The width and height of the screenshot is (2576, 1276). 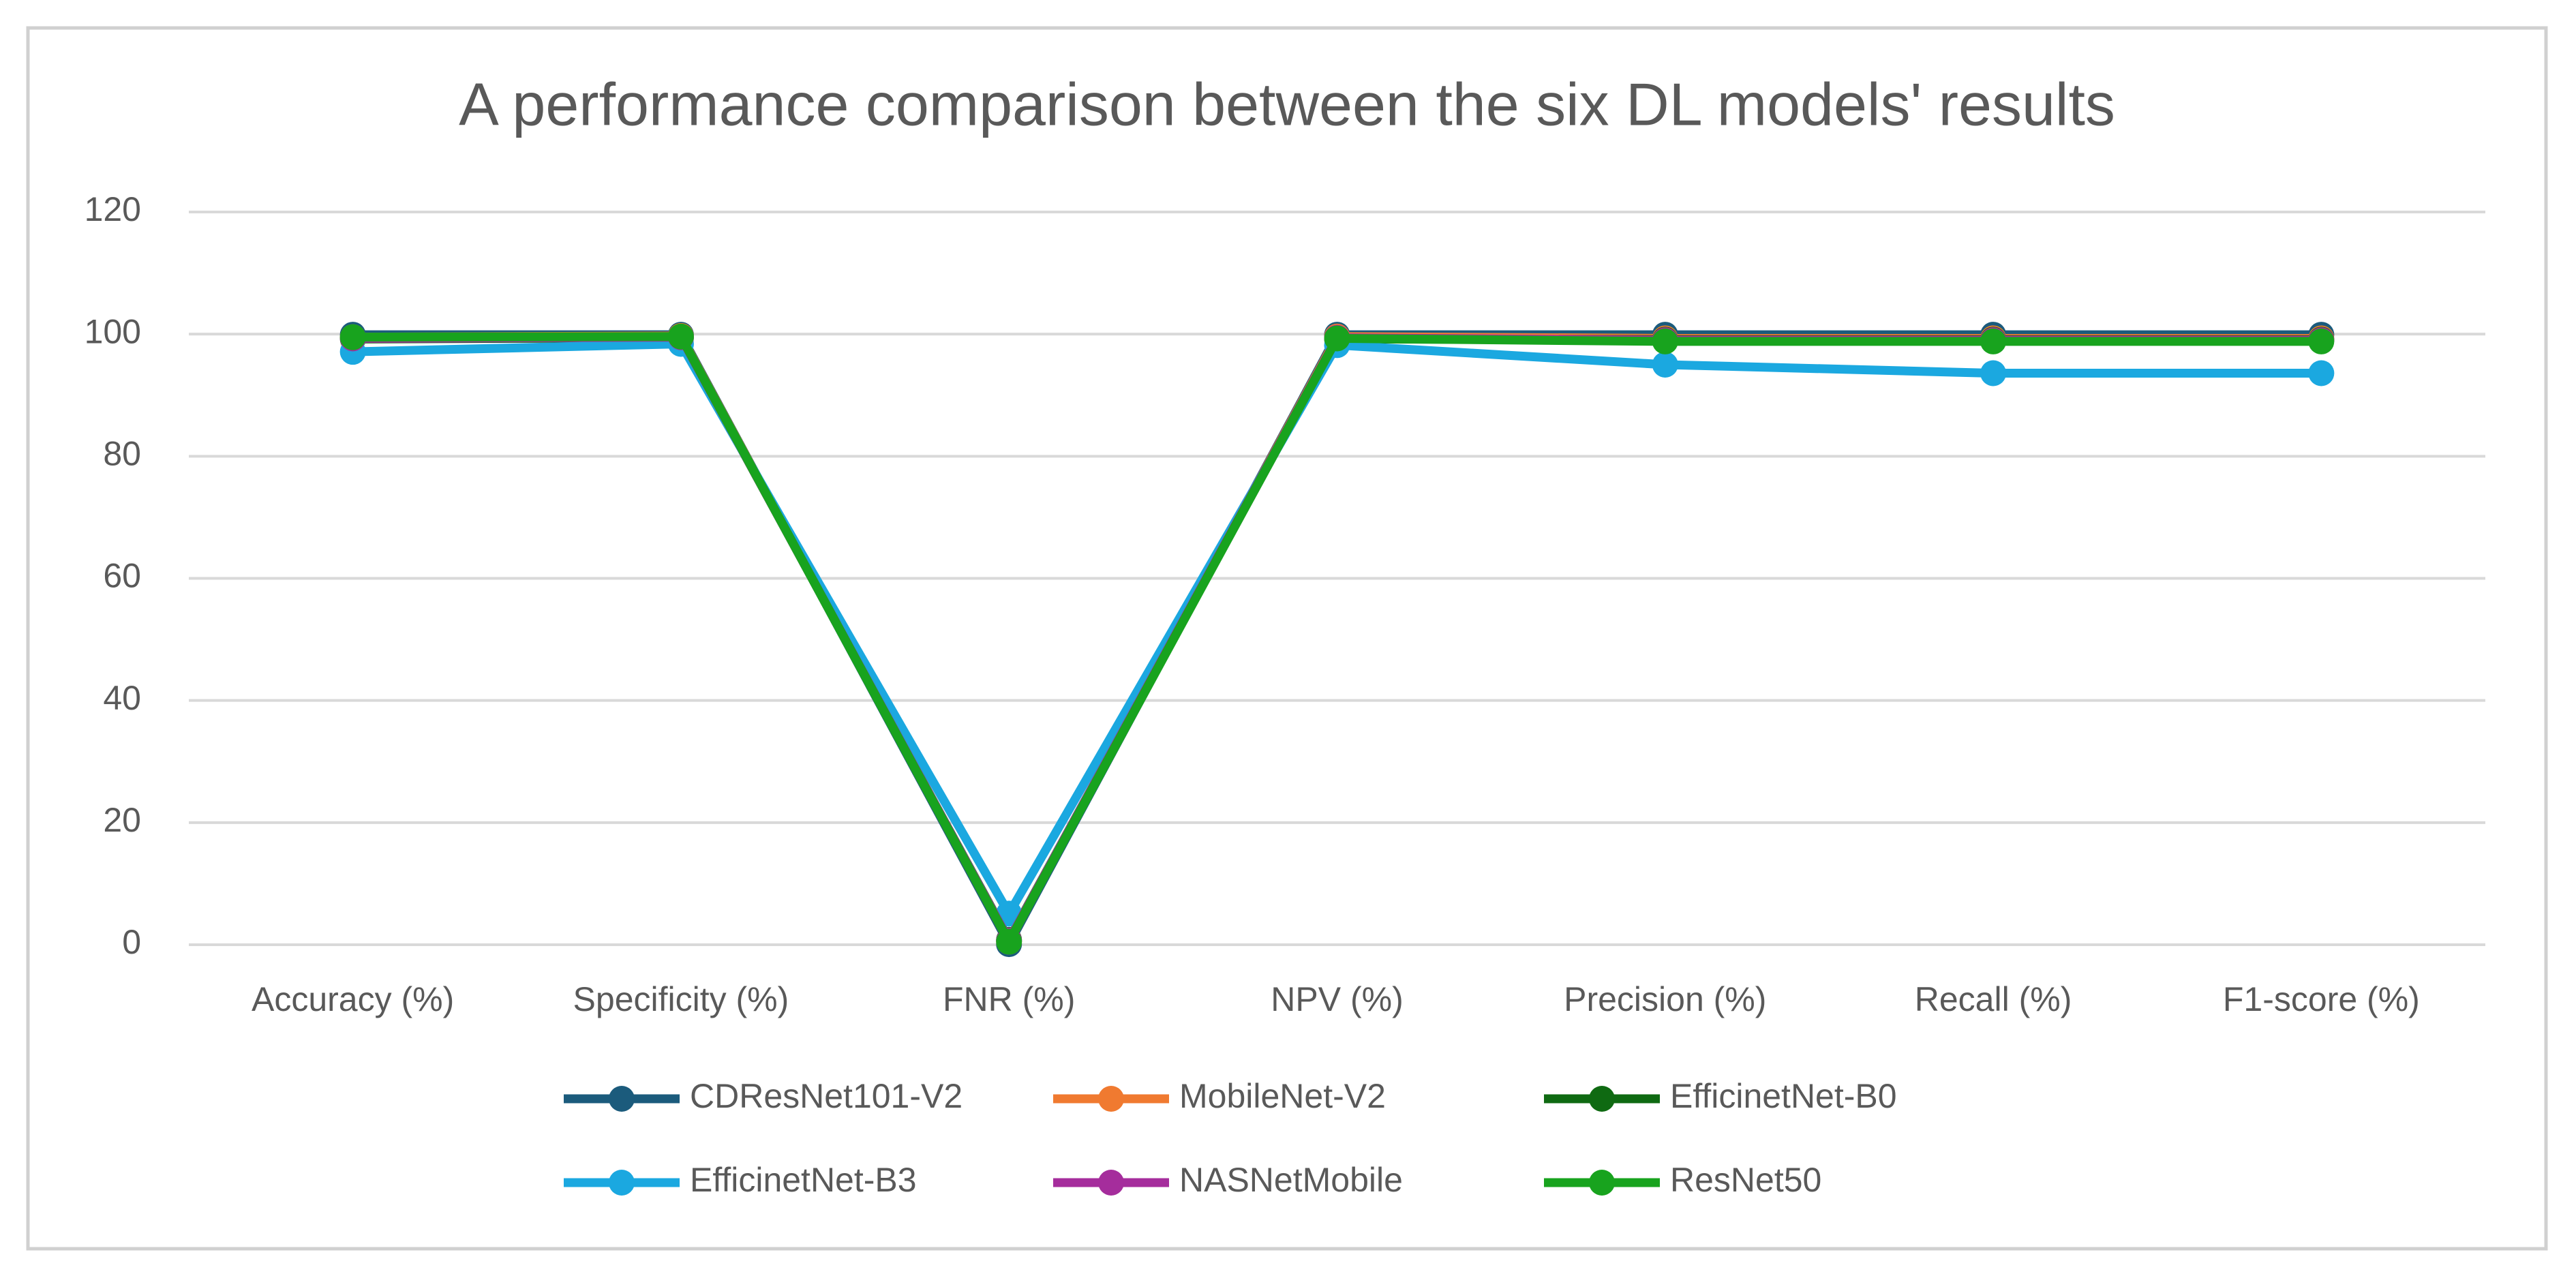 What do you see at coordinates (122, 576) in the screenshot?
I see `y-tick-label: 60` at bounding box center [122, 576].